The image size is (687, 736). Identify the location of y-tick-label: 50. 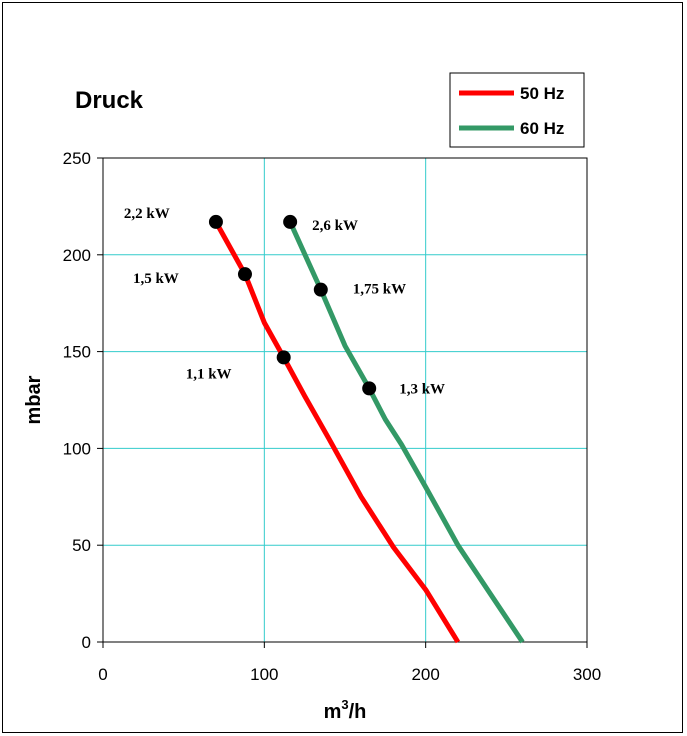
(81, 545).